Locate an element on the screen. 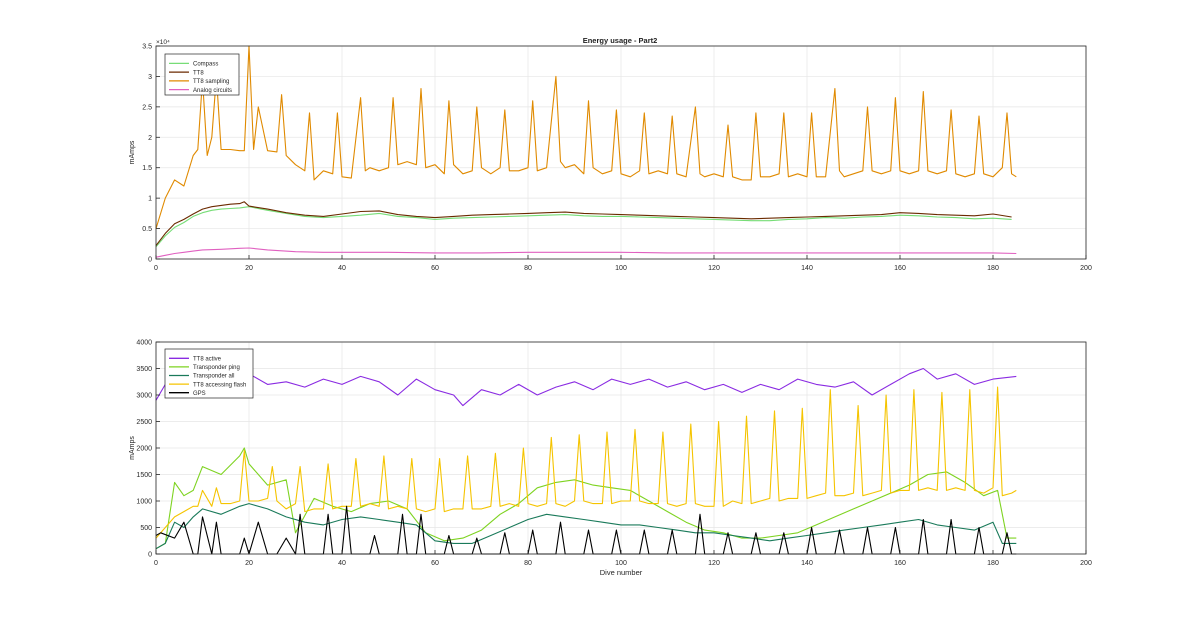 The width and height of the screenshot is (1200, 622). y-tick-label: 4000 is located at coordinates (144, 343).